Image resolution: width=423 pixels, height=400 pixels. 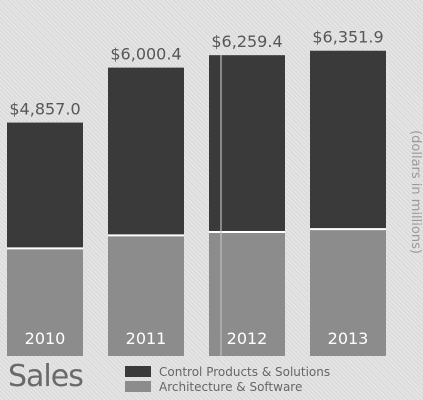 I want to click on year-label-2011: 2011, so click(x=146, y=338).